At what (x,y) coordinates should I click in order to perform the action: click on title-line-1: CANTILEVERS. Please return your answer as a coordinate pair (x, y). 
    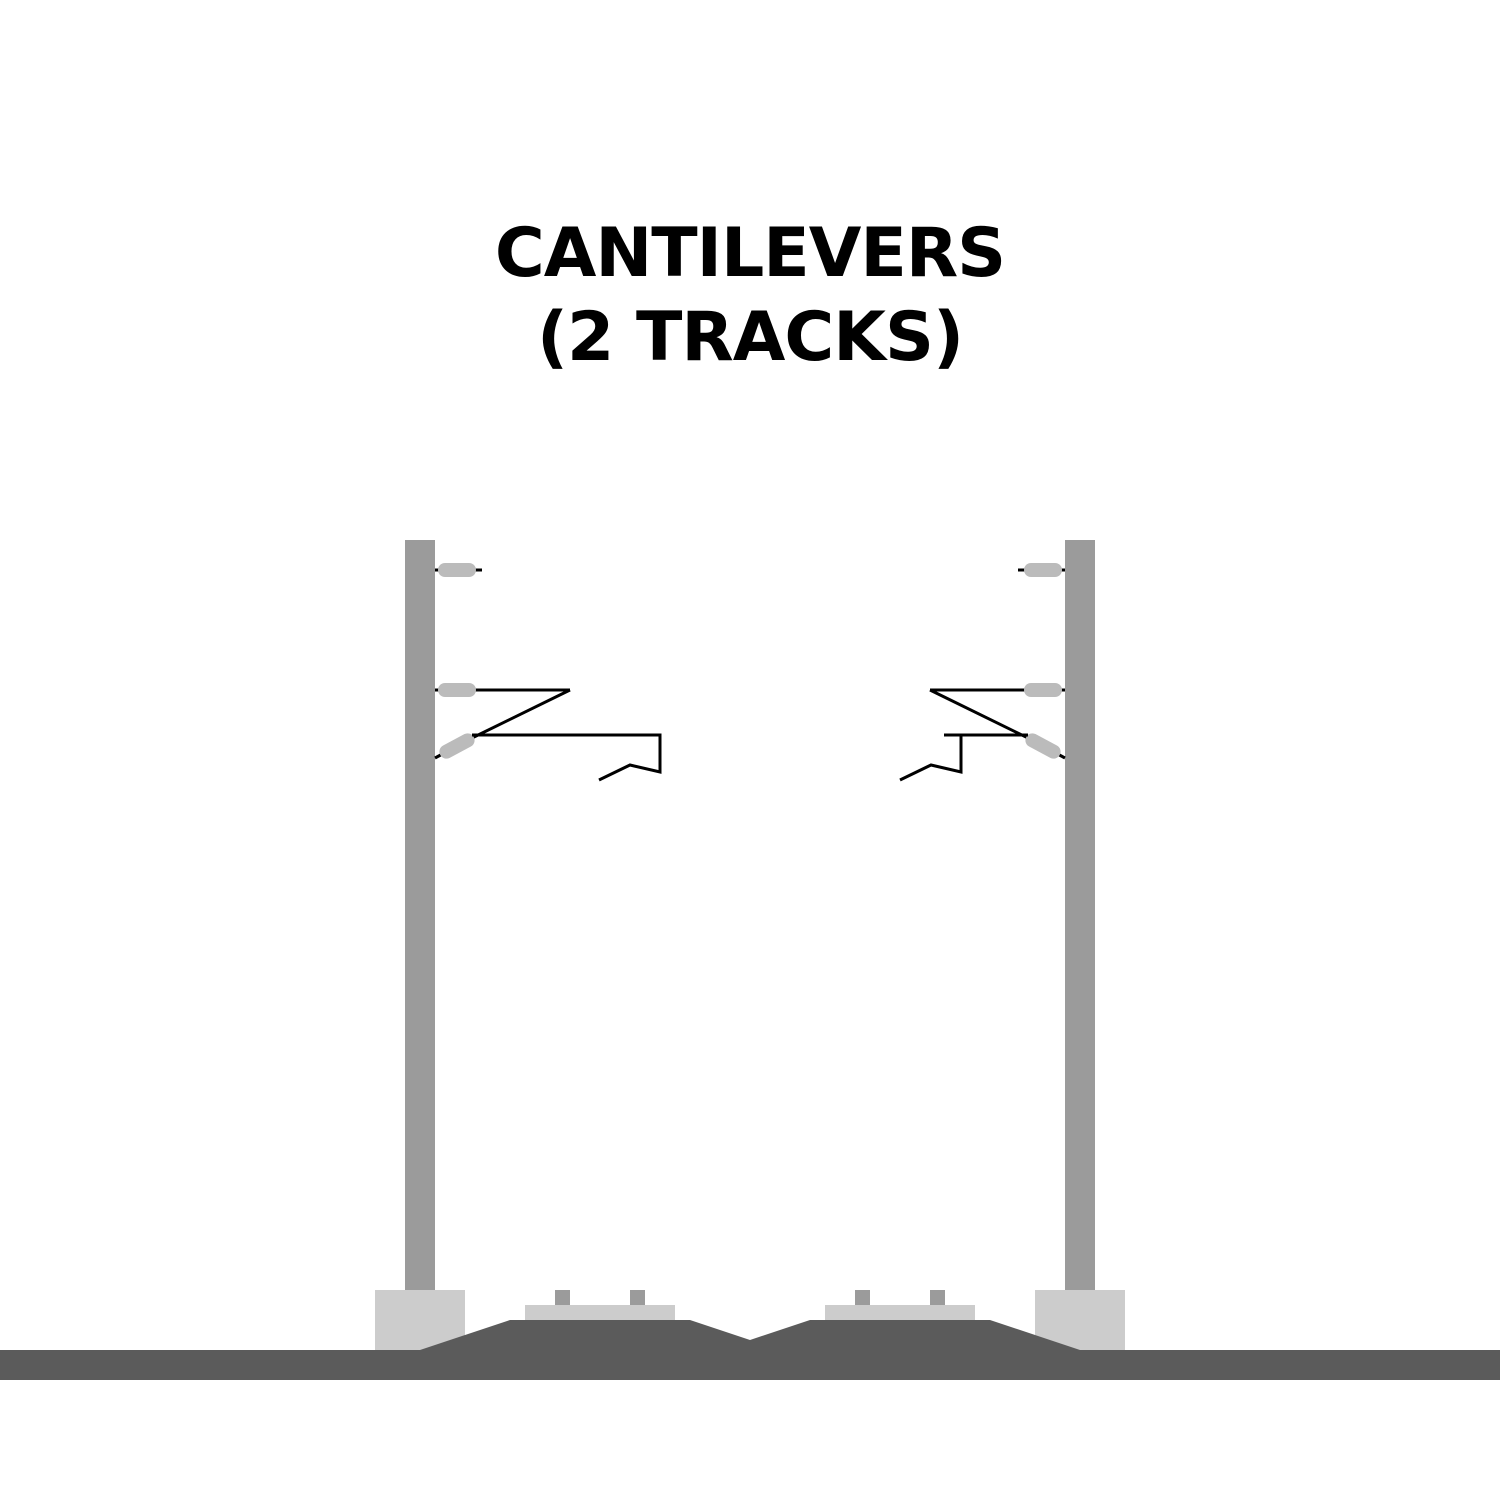
    Looking at the image, I should click on (750, 253).